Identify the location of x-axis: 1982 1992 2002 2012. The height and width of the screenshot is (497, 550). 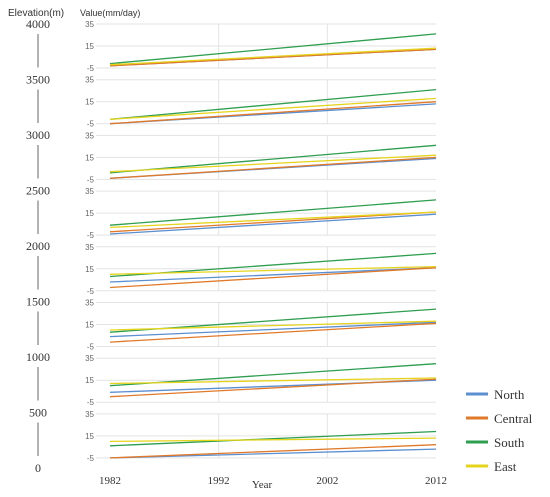
(273, 481).